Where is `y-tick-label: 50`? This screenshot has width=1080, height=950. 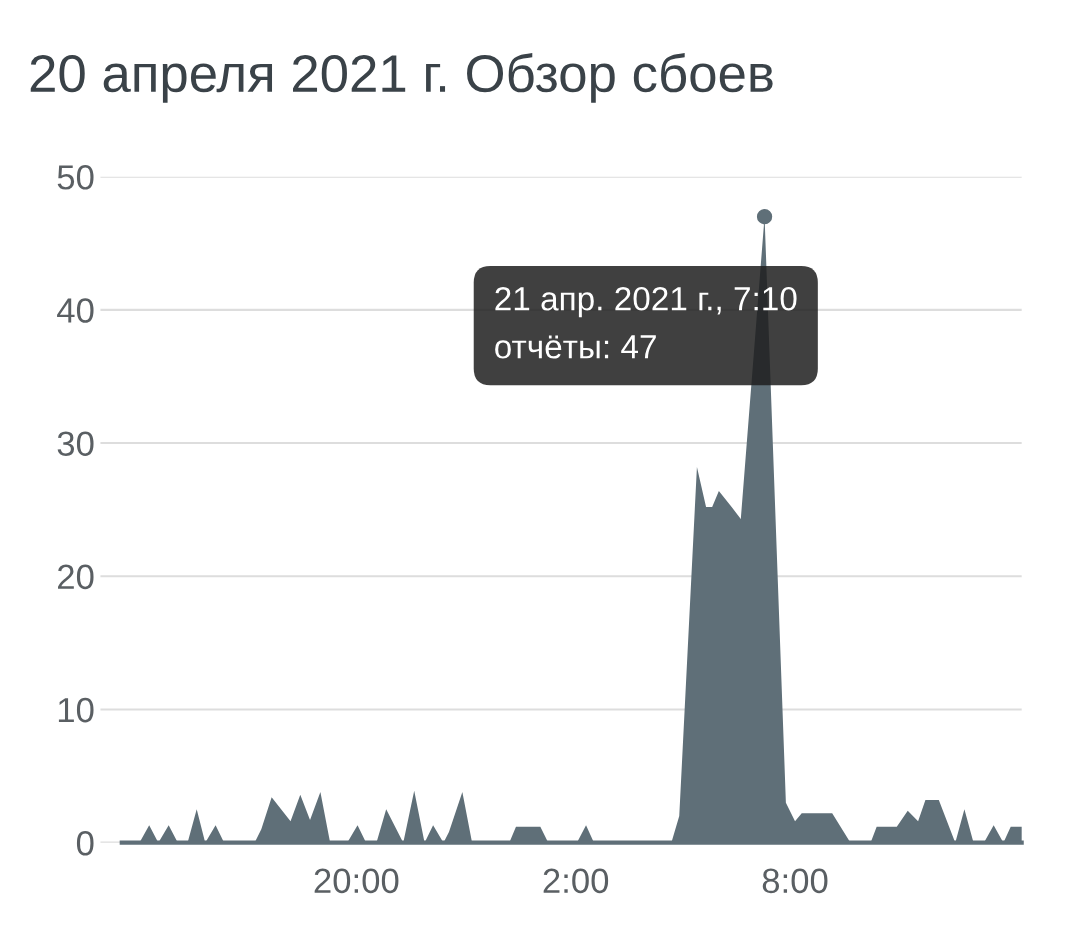
y-tick-label: 50 is located at coordinates (75, 177).